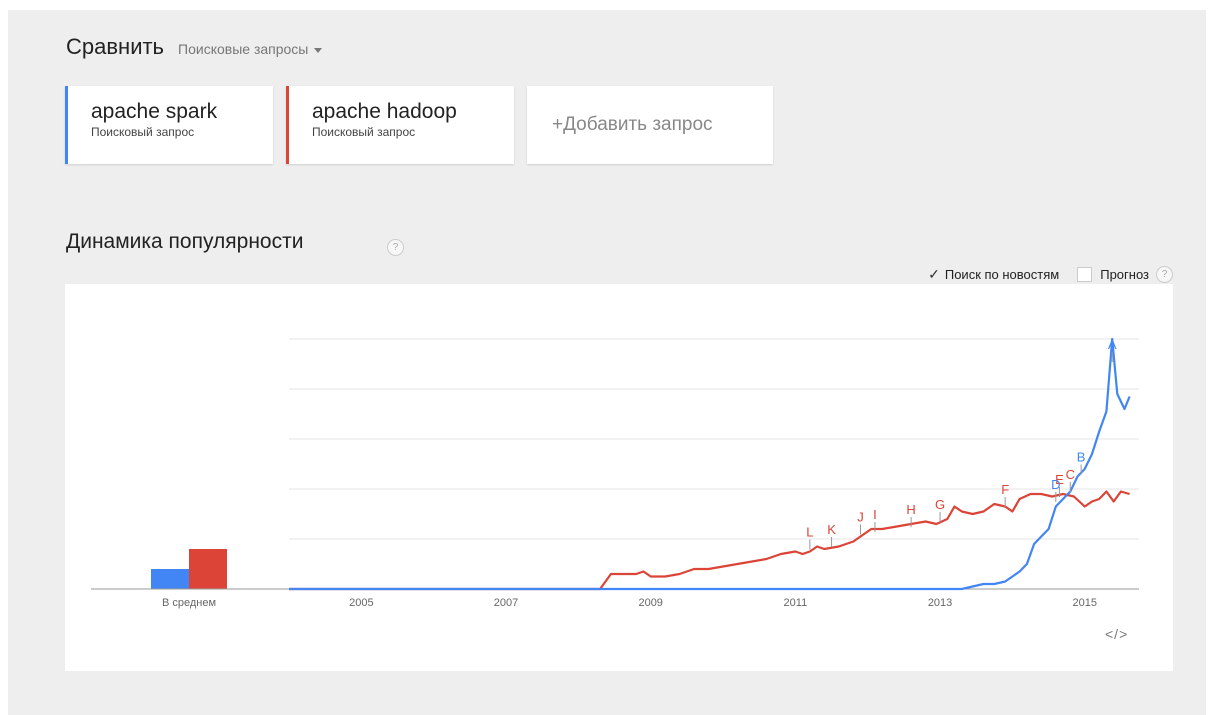 The width and height of the screenshot is (1218, 715). Describe the element at coordinates (506, 603) in the screenshot. I see `x-tick-label: 2007` at that location.